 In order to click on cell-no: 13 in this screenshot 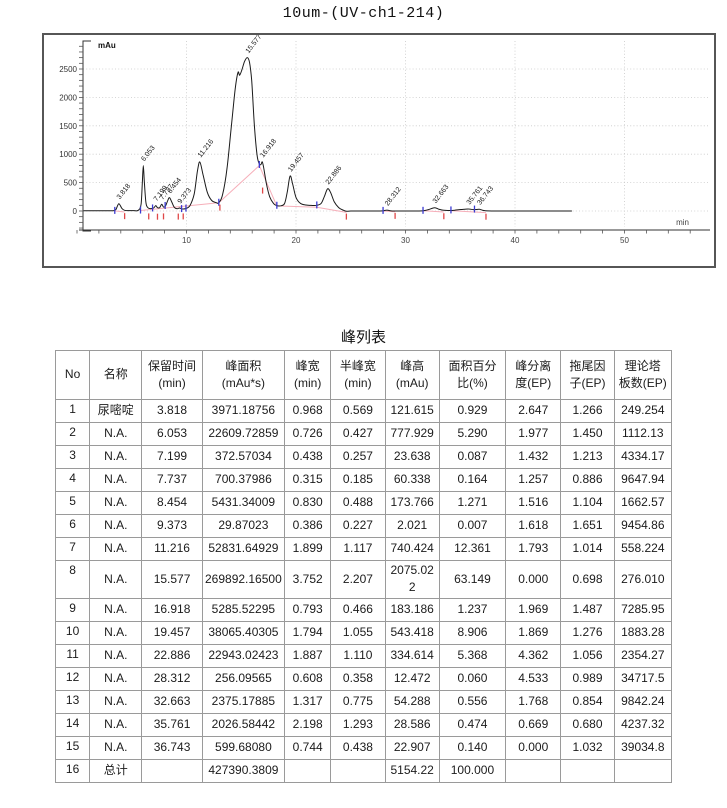, I will do `click(72, 701)`.